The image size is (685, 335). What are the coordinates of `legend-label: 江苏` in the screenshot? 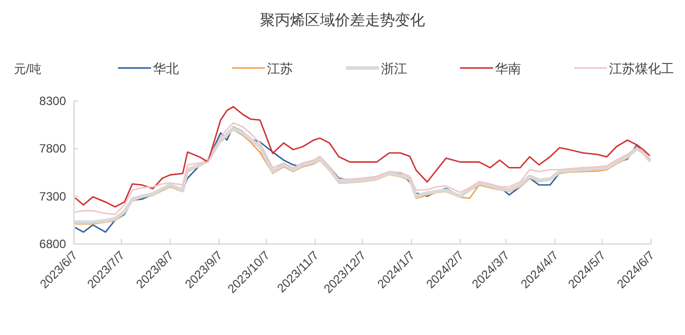 It's located at (280, 68).